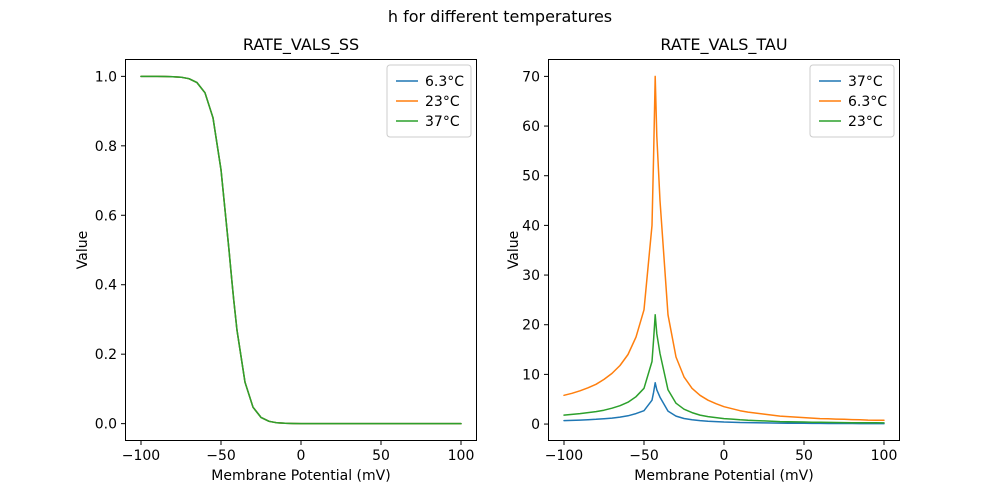 This screenshot has width=1000, height=500. I want to click on y-tick-label: 1.0, so click(106, 77).